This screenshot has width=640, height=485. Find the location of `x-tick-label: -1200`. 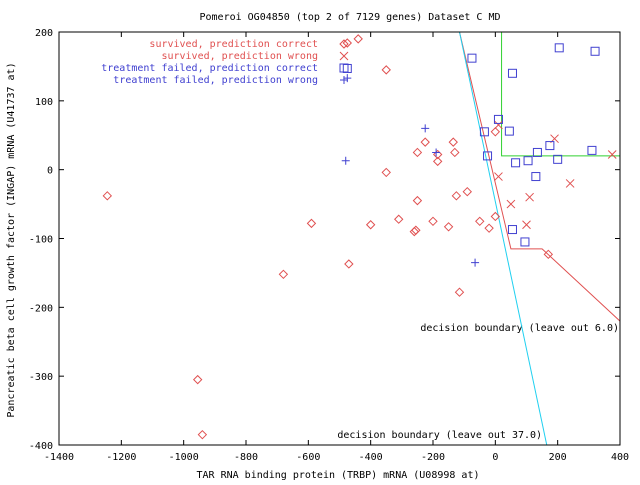

x-tick-label: -1200 is located at coordinates (121, 457).